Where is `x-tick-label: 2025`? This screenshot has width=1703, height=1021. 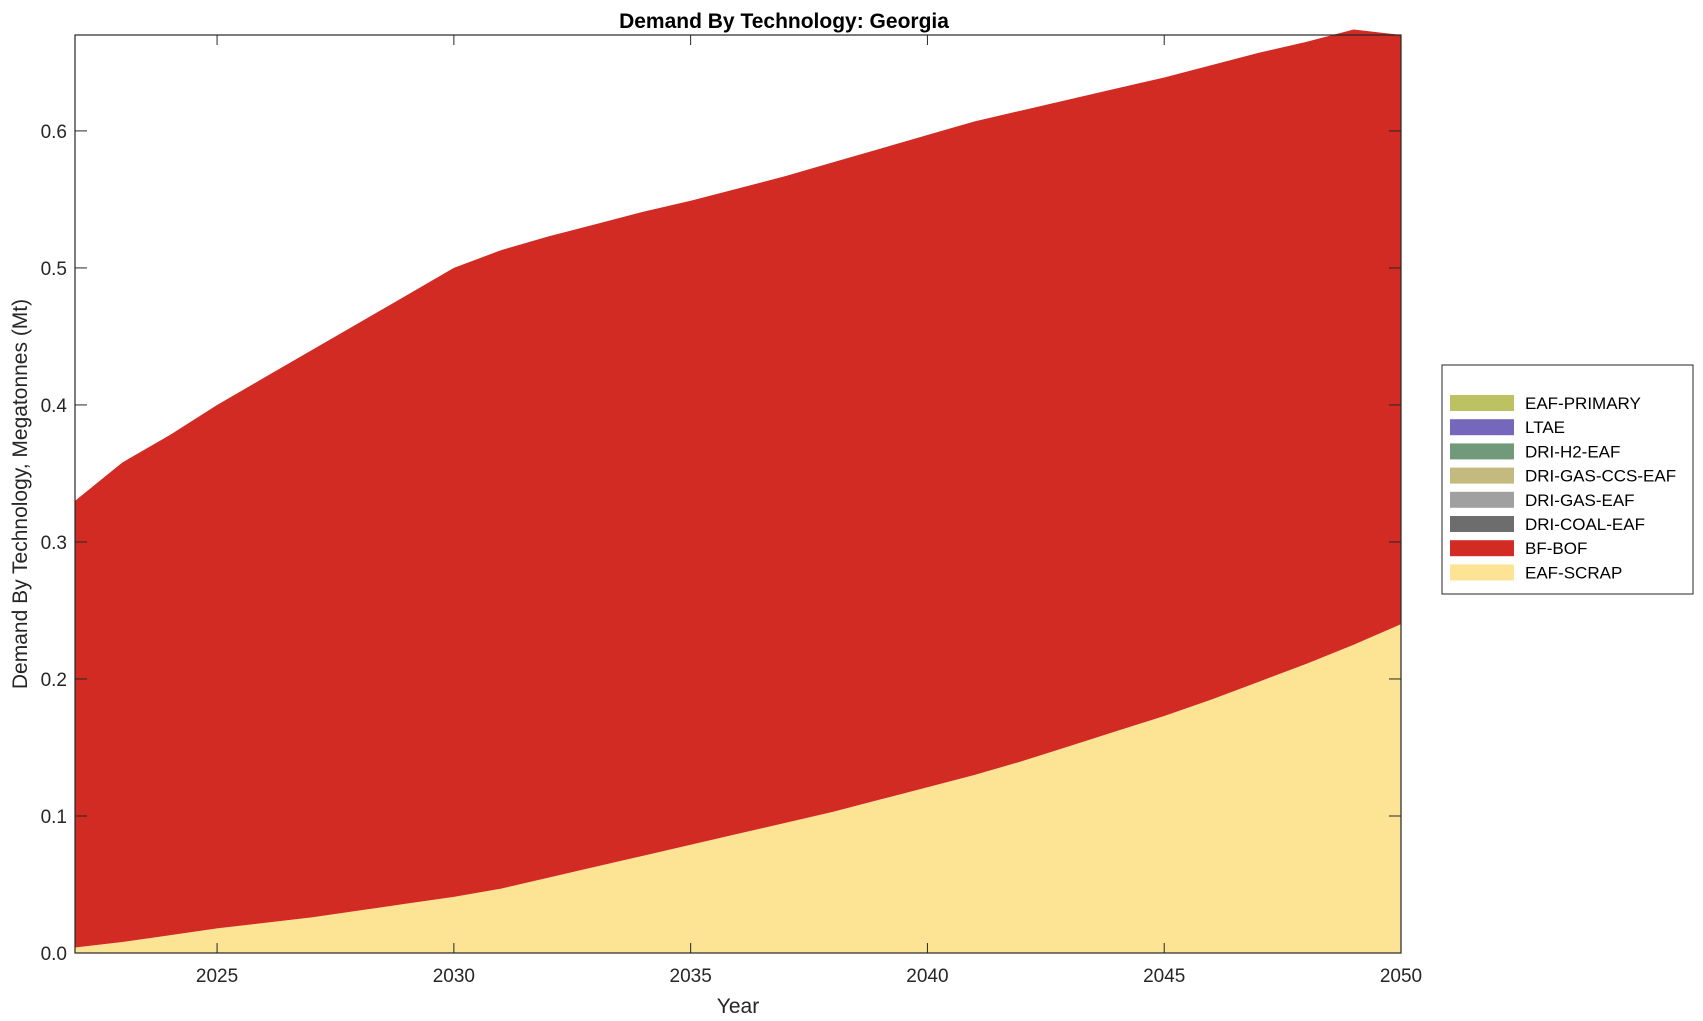
x-tick-label: 2025 is located at coordinates (217, 976).